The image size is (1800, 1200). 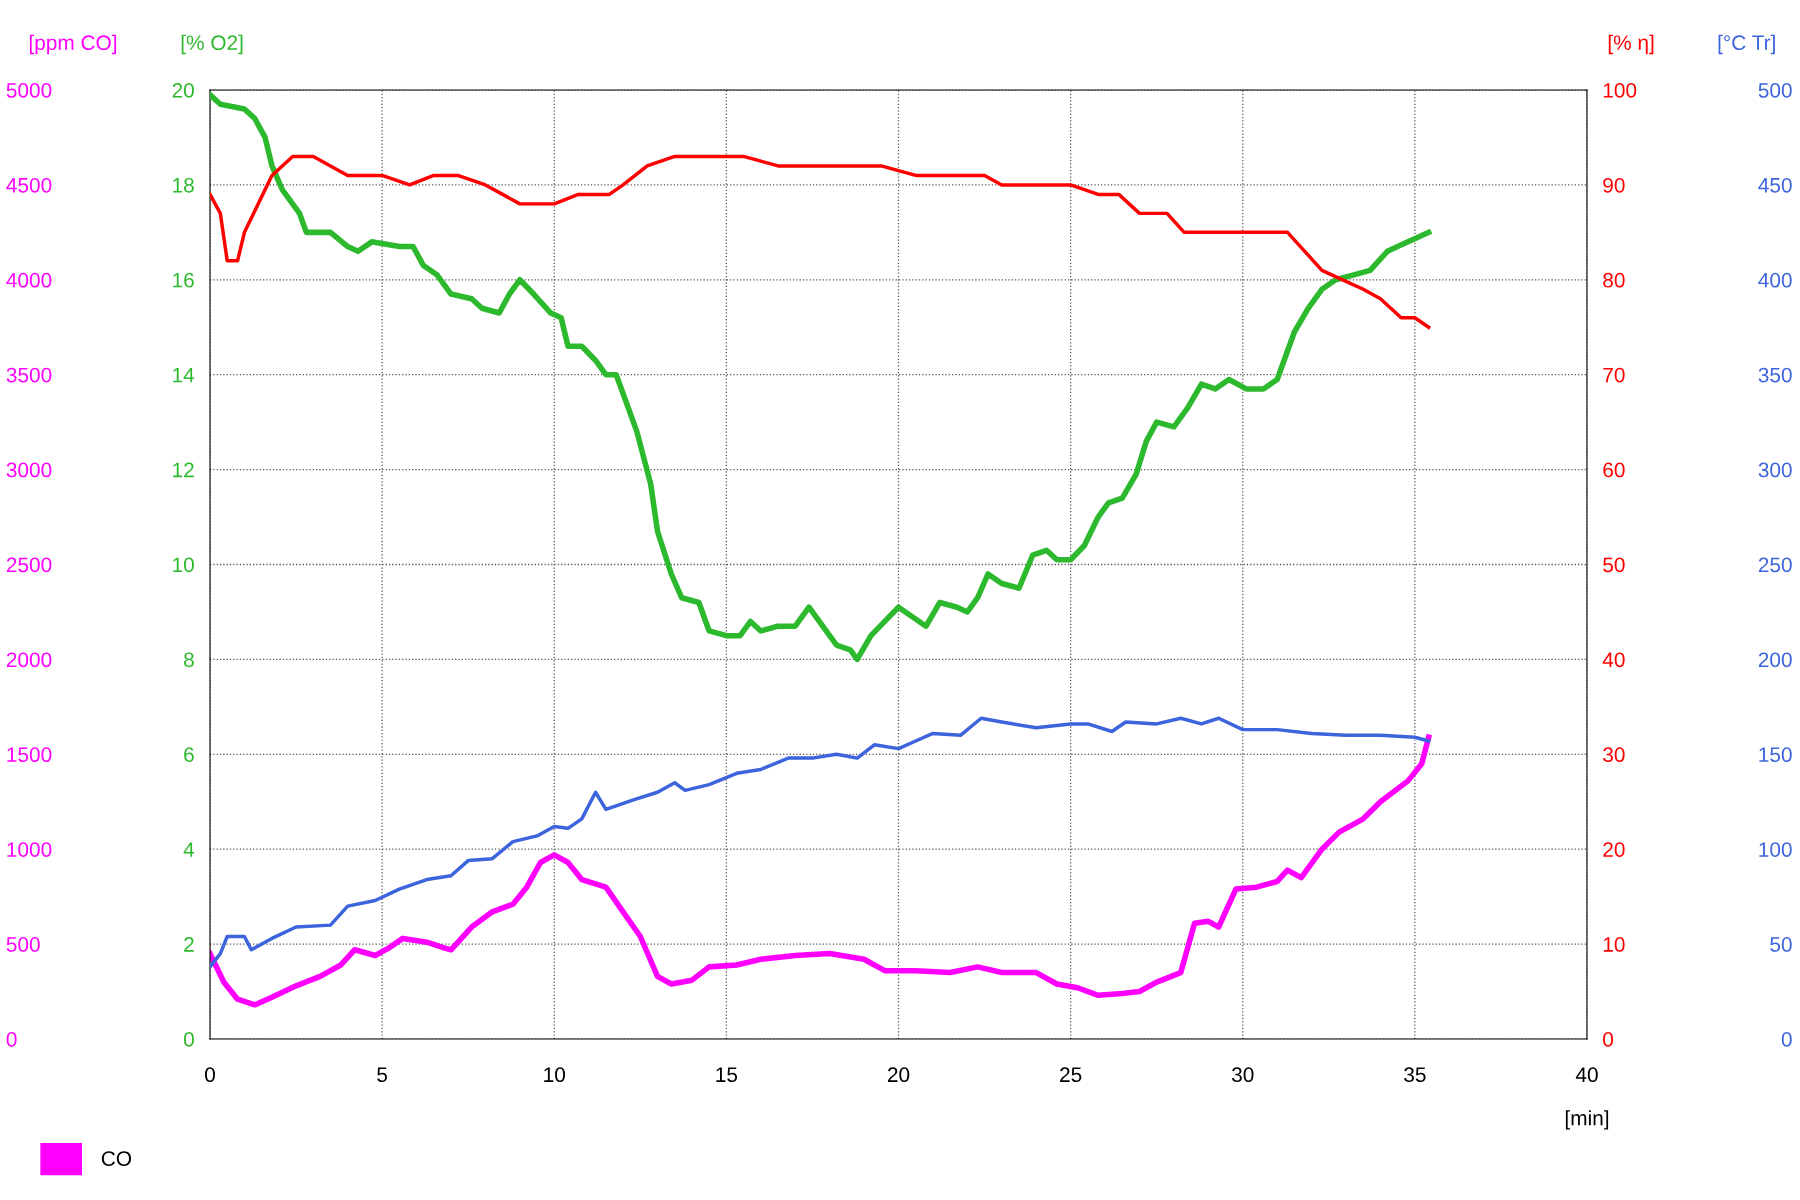 I want to click on y-tick-label: 70, so click(x=1614, y=375).